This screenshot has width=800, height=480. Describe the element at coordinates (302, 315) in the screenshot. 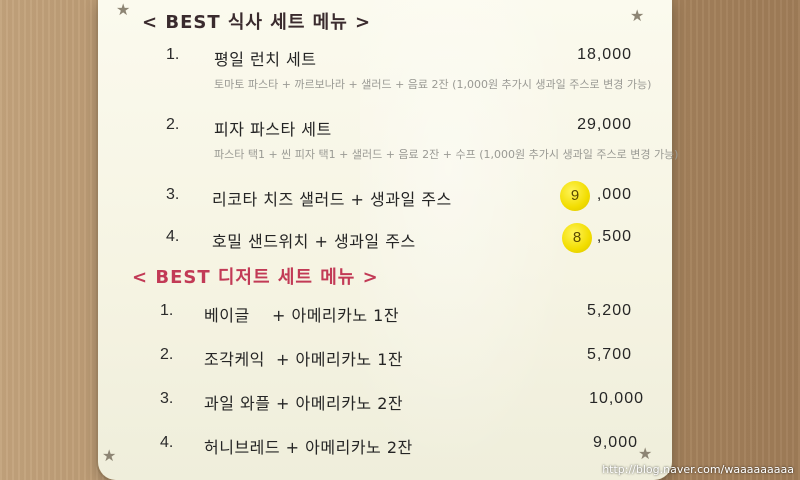

I see `item-name: 베이글 + 아메리카노 1잔` at that location.